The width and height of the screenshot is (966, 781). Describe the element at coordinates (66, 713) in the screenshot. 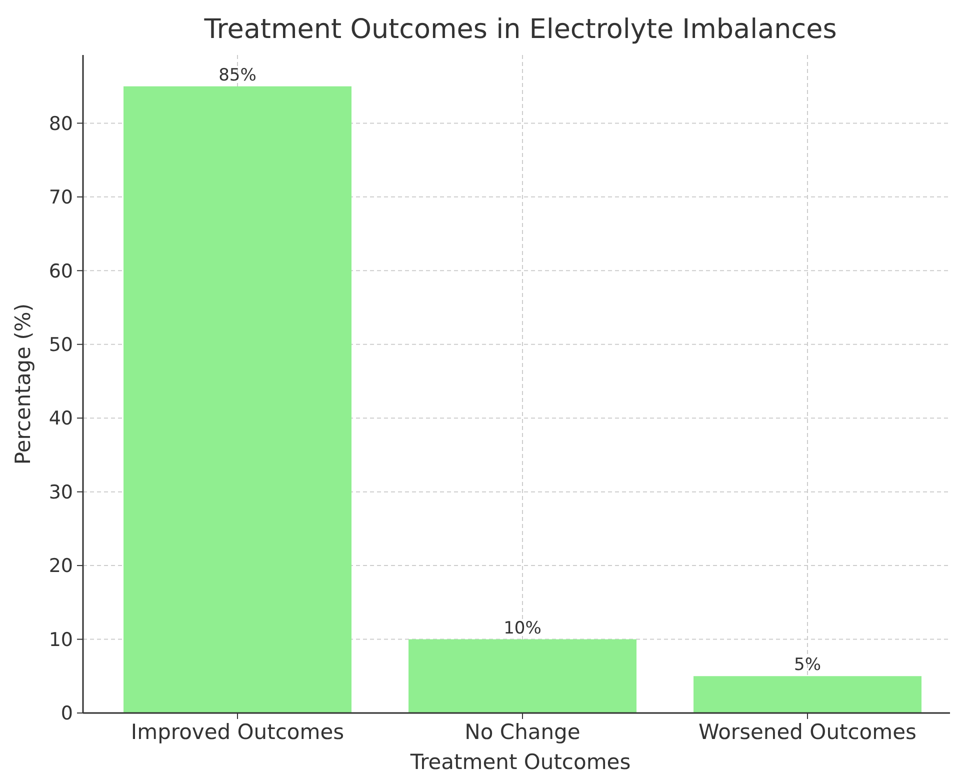

I see `y-tick-label: 0` at that location.